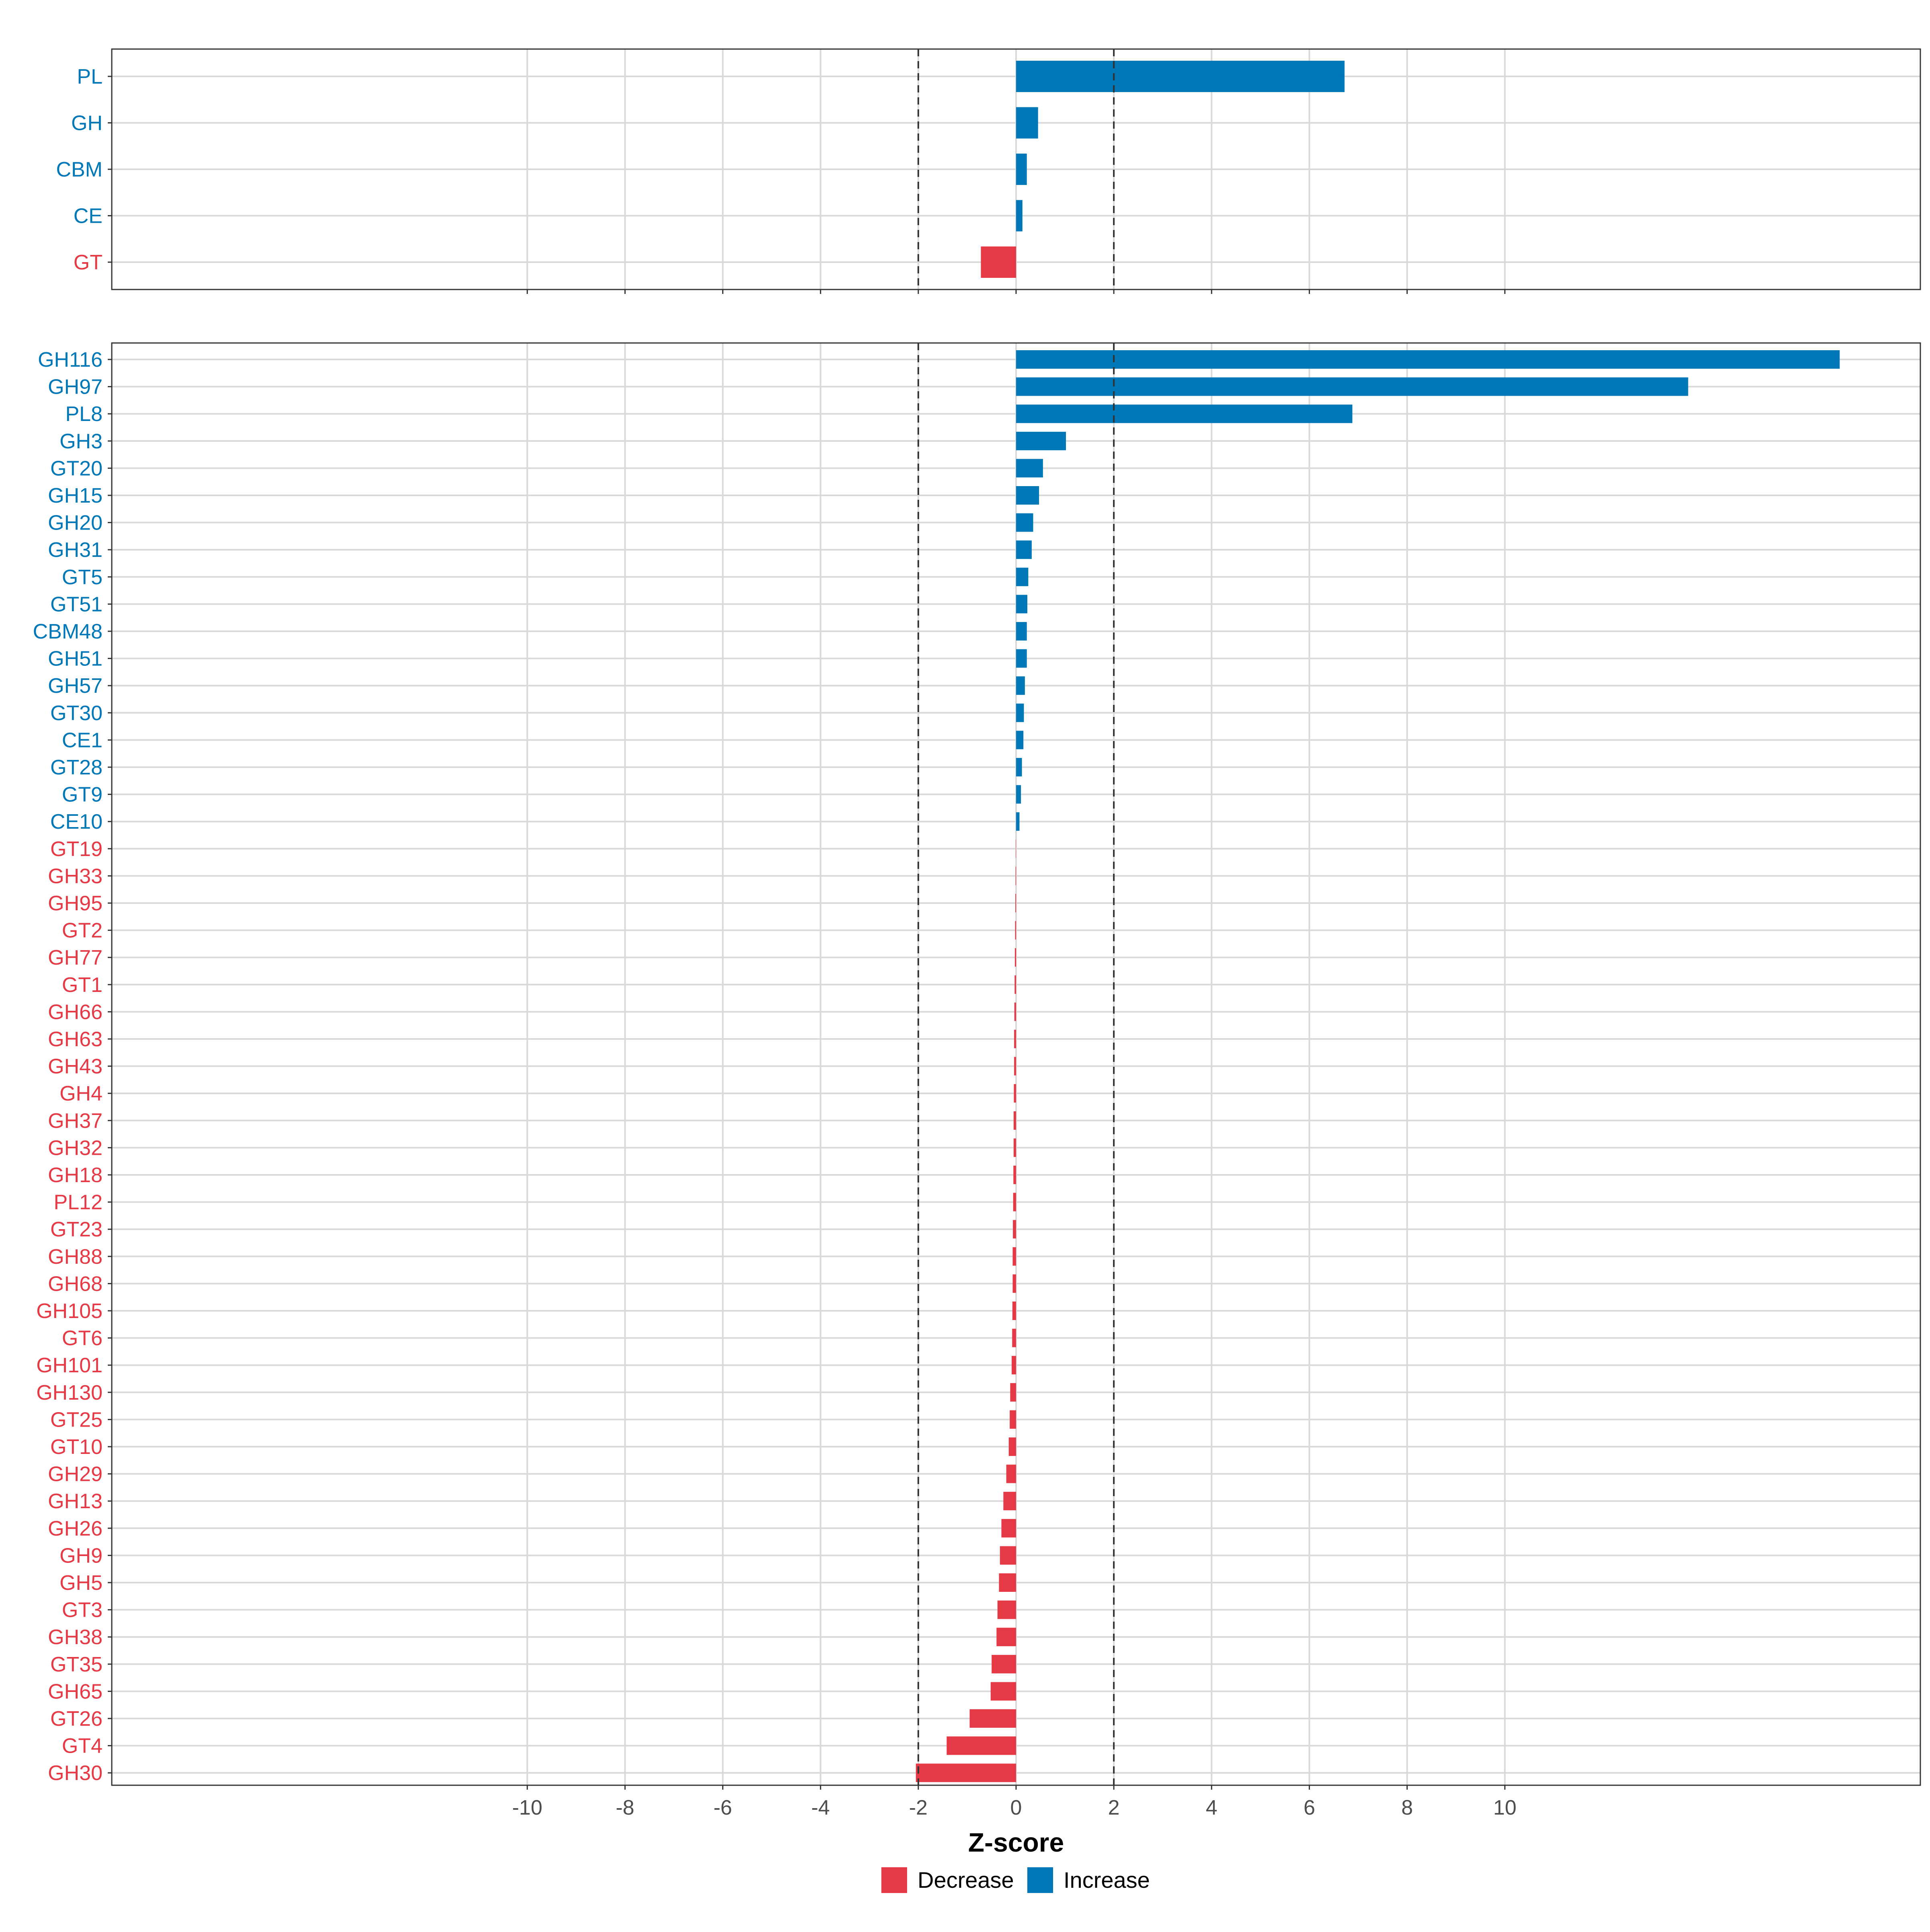  What do you see at coordinates (1309, 1807) in the screenshot?
I see `x-tick-label: 6` at bounding box center [1309, 1807].